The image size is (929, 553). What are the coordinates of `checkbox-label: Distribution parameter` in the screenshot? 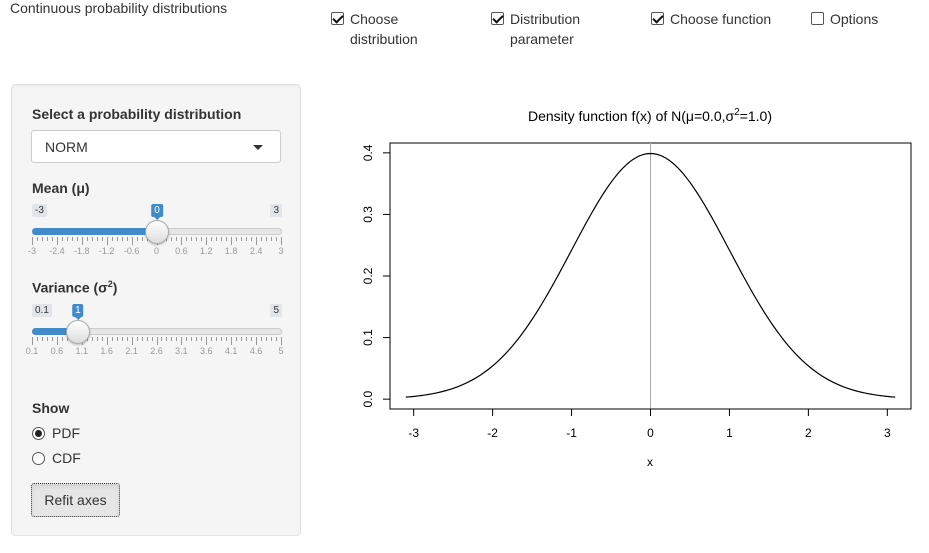 It's located at (545, 29).